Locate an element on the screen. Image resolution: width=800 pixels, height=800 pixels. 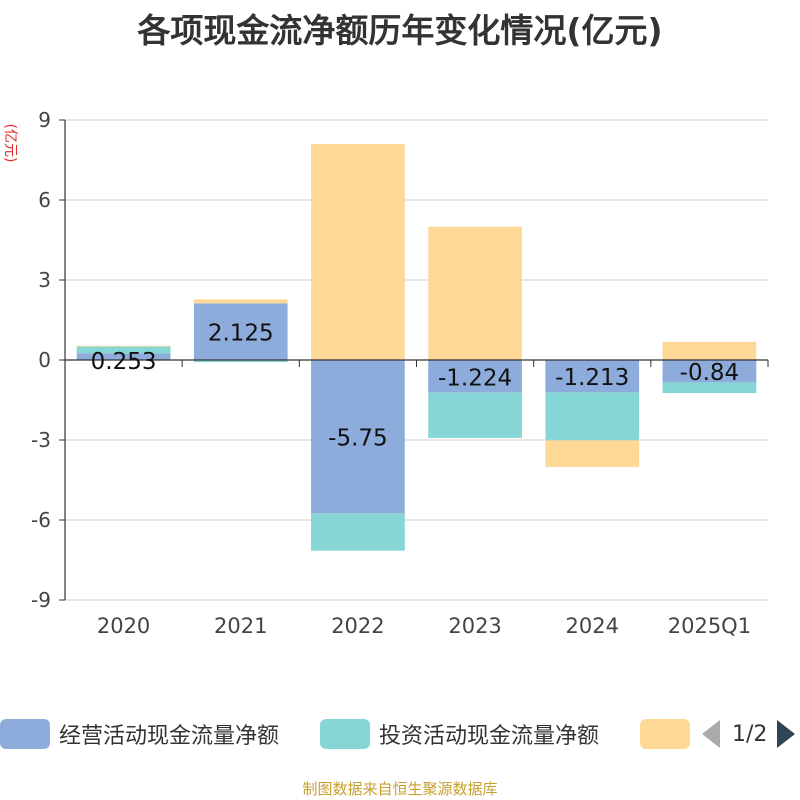
x-tick-label: 2021 is located at coordinates (240, 626).